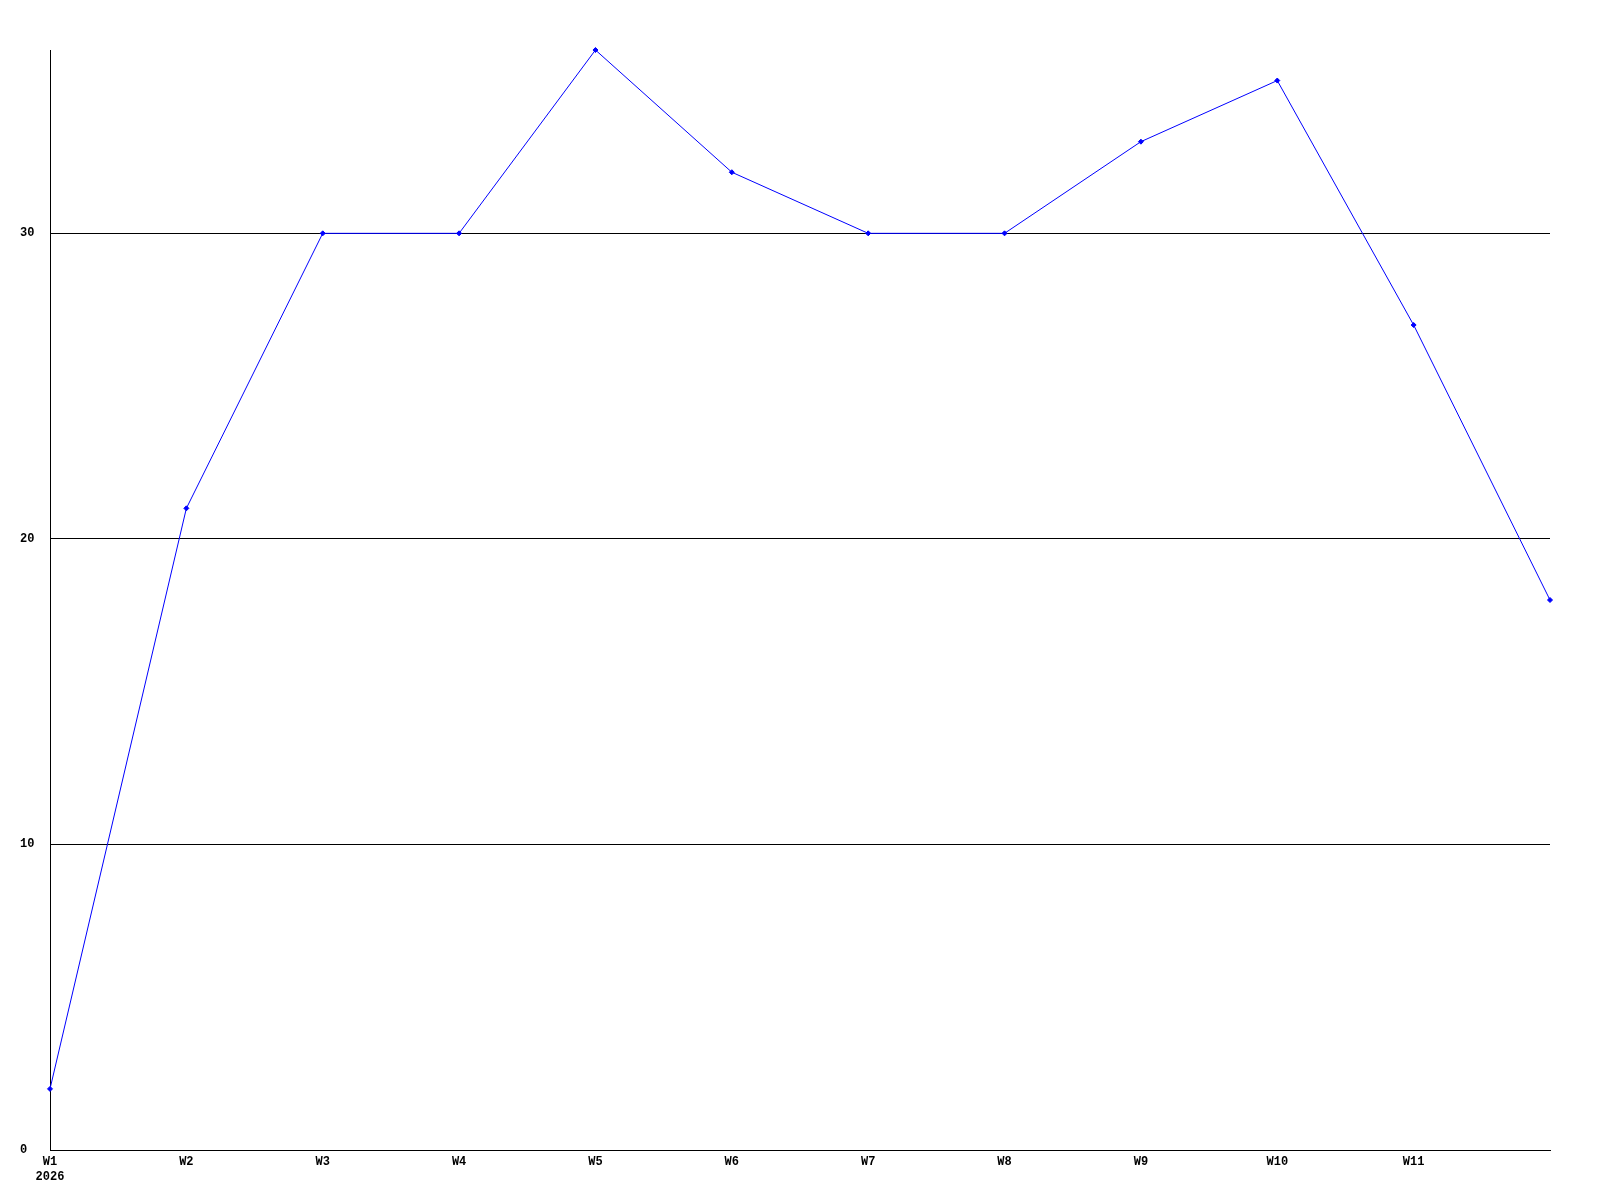 Image resolution: width=1600 pixels, height=1200 pixels. What do you see at coordinates (1413, 1162) in the screenshot?
I see `x-tick-label: W11` at bounding box center [1413, 1162].